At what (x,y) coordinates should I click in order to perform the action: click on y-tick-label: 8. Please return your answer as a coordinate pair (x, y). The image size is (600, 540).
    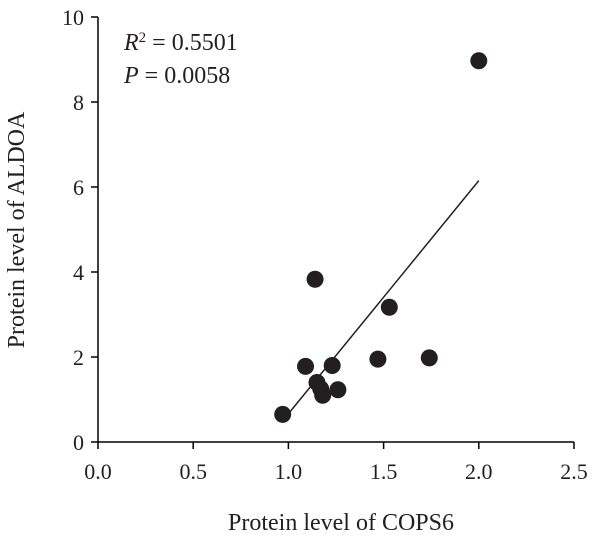
    Looking at the image, I should click on (78, 102).